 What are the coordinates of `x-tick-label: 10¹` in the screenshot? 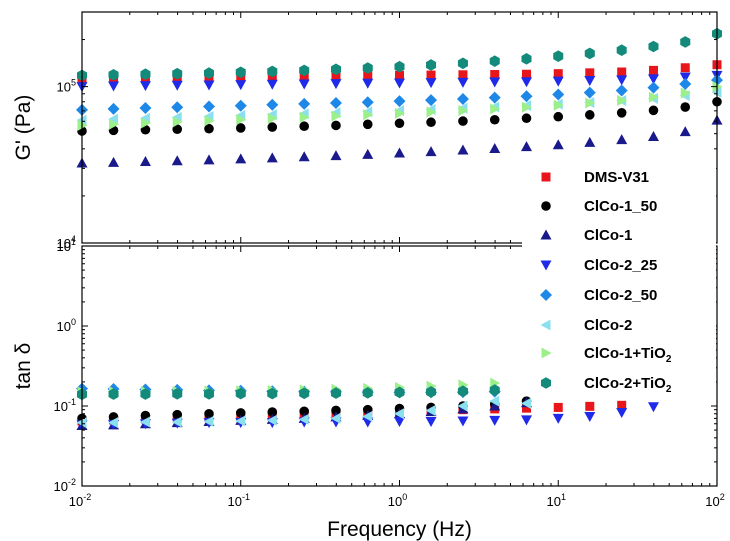 It's located at (556, 500).